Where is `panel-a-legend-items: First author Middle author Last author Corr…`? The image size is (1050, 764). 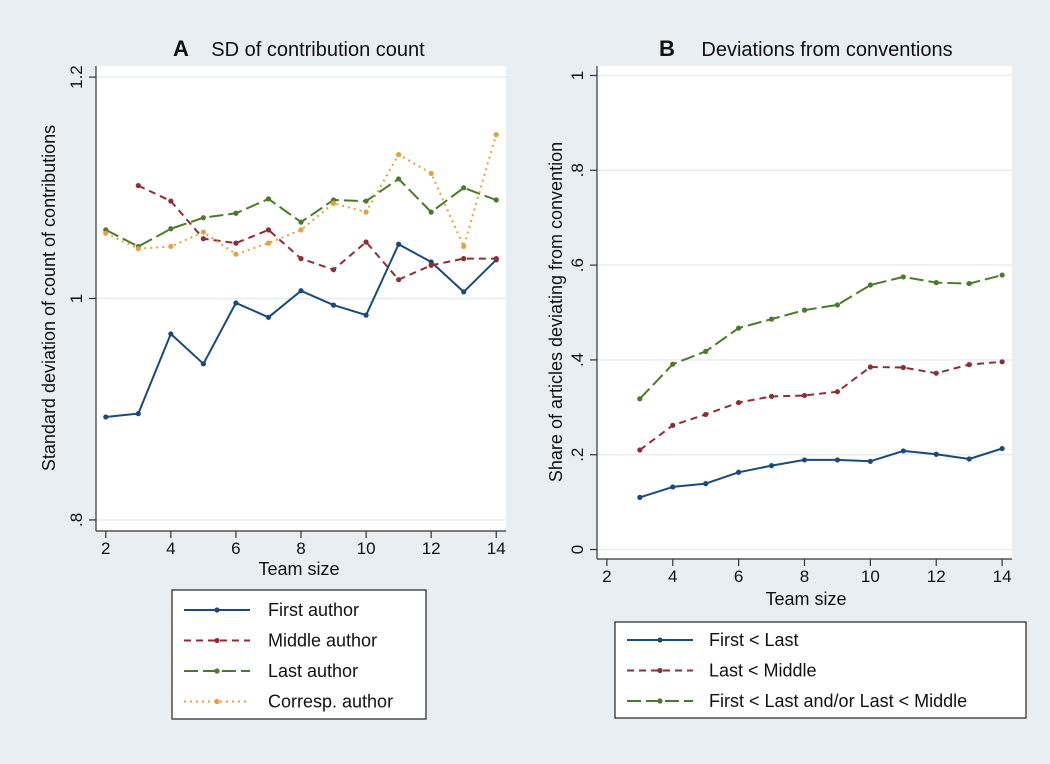
panel-a-legend-items: First author Middle author Last author Corr… is located at coordinates (288, 656).